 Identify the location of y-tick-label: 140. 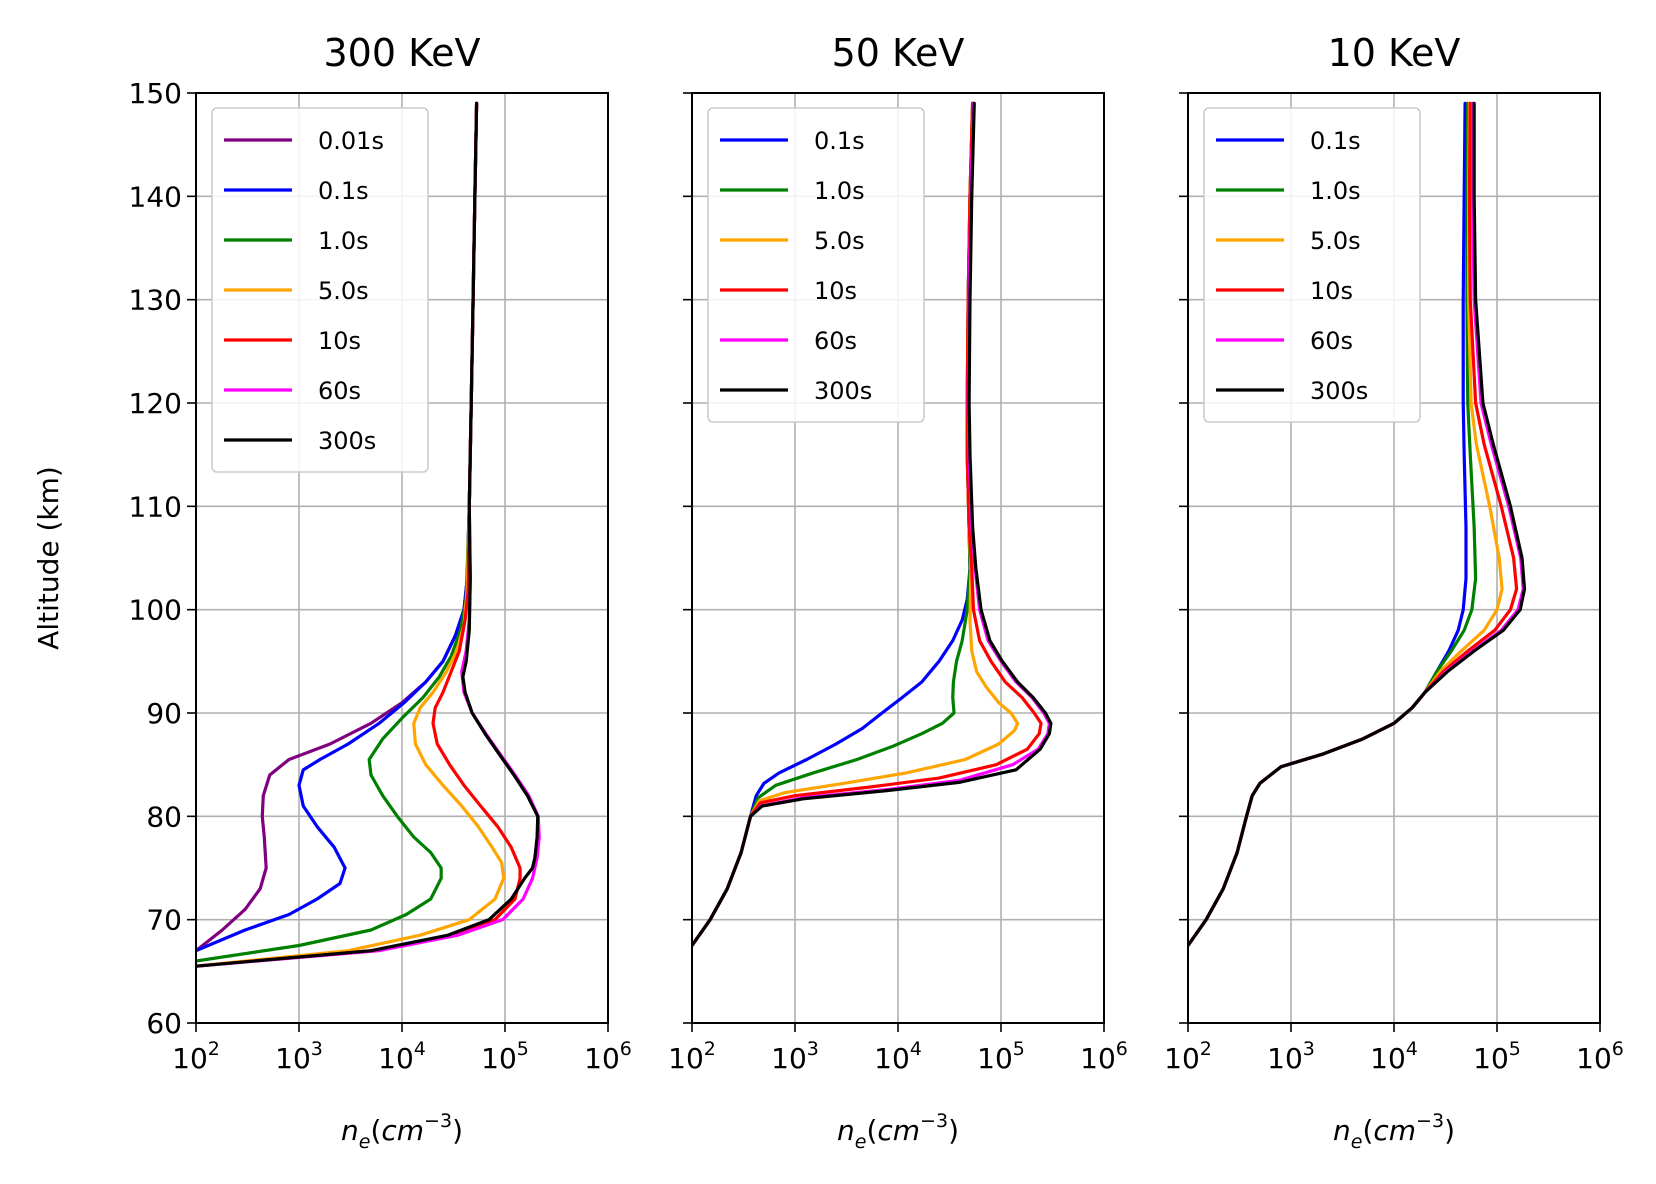
(155, 196).